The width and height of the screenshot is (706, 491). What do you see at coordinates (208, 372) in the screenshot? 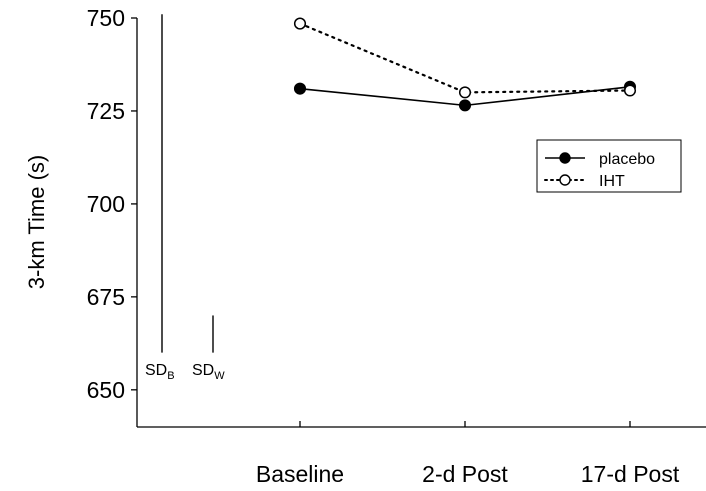
I see `sd-bar-label: SDW` at bounding box center [208, 372].